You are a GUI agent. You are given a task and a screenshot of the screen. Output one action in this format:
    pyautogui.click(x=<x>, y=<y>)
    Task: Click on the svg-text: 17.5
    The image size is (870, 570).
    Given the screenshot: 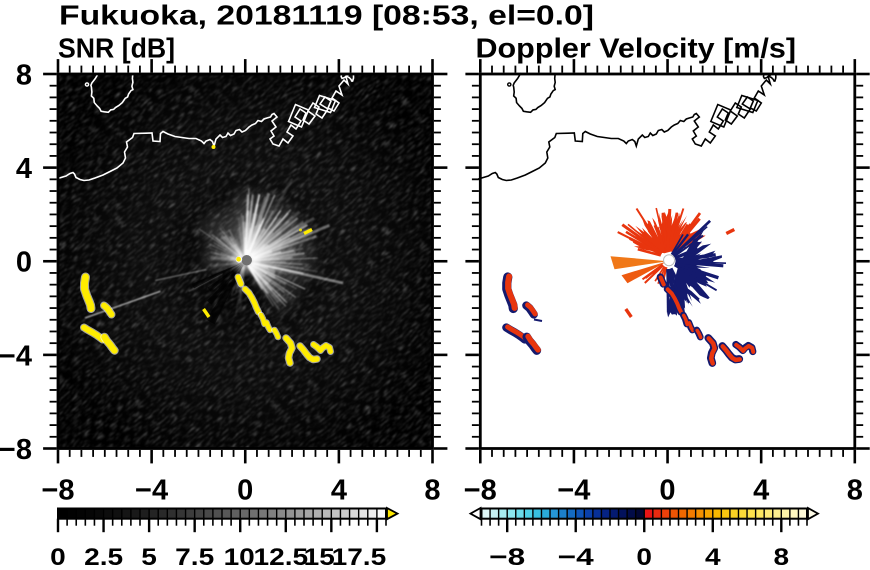 What is the action you would take?
    pyautogui.click(x=359, y=557)
    